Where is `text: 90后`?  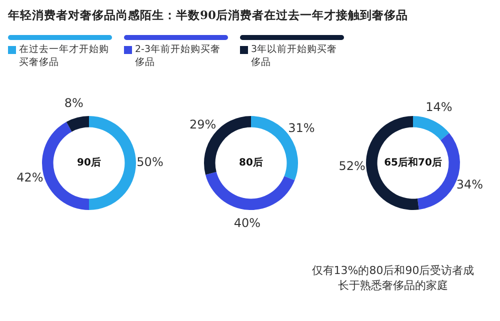 text: 90后 is located at coordinates (89, 162).